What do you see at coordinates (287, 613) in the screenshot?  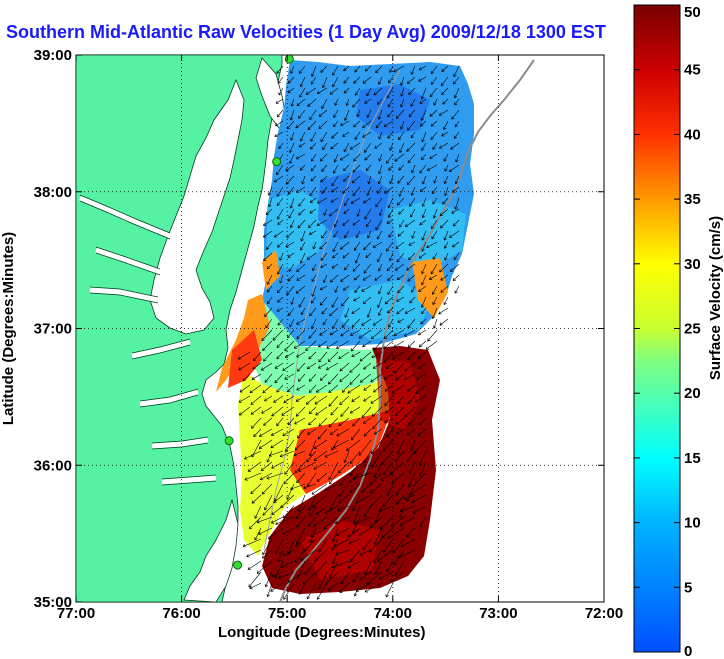 I see `x-tick-label: 75:00` at bounding box center [287, 613].